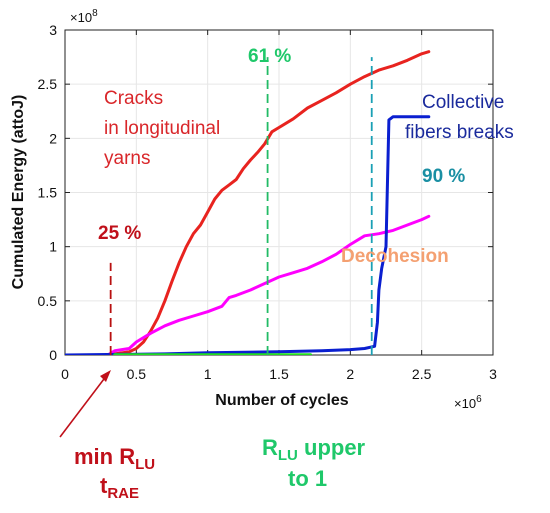 This screenshot has width=550, height=513. Describe the element at coordinates (269, 56) in the screenshot. I see `annotation-pct-61: 61 %` at that location.